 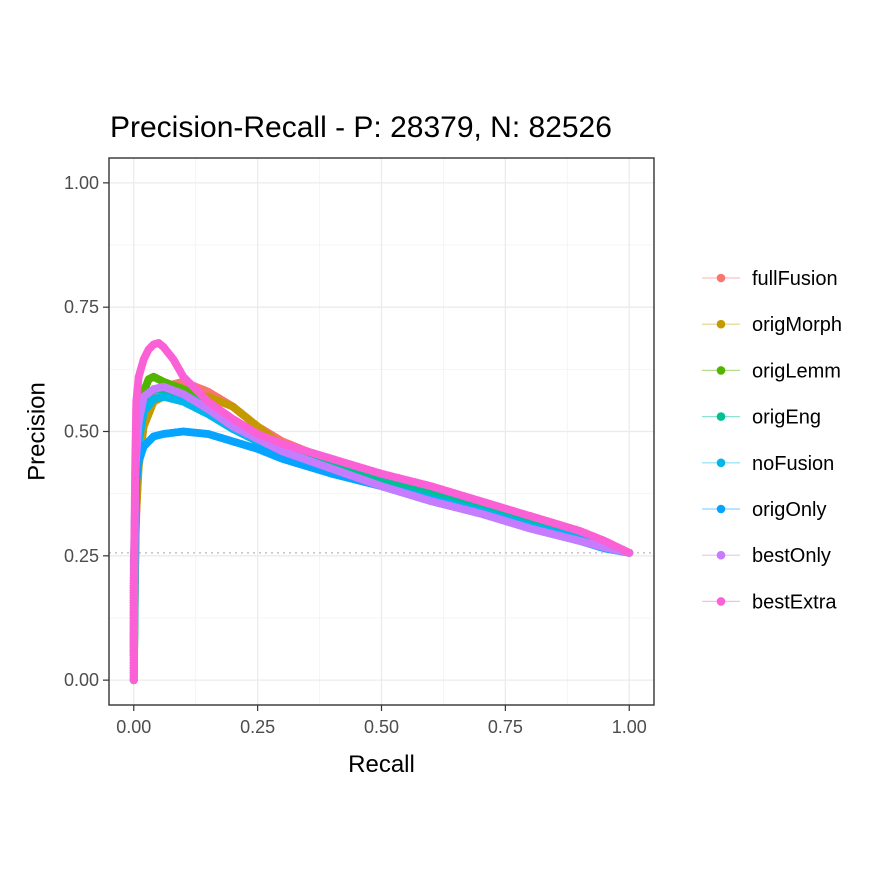 I want to click on x-tick-label: 0.00, so click(x=133, y=727).